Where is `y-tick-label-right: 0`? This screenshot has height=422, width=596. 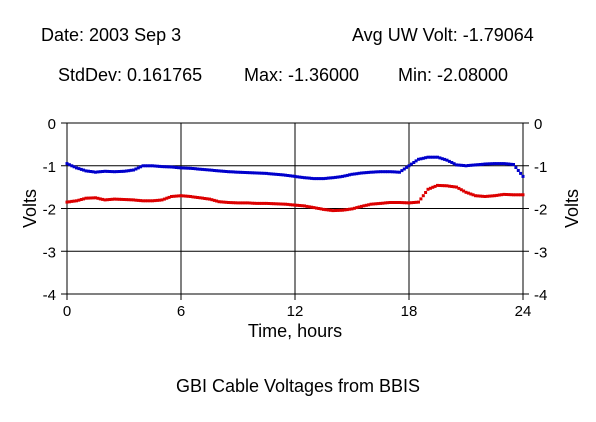
y-tick-label-right: 0 is located at coordinates (538, 124).